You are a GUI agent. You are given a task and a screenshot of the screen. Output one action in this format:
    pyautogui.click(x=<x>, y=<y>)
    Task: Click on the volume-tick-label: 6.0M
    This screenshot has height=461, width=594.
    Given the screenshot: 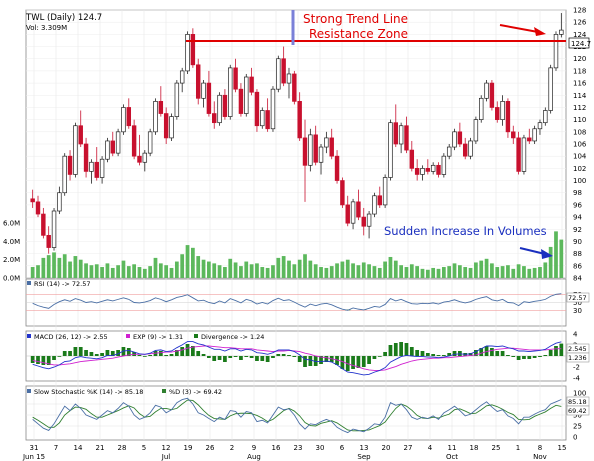 What is the action you would take?
    pyautogui.click(x=11, y=224)
    